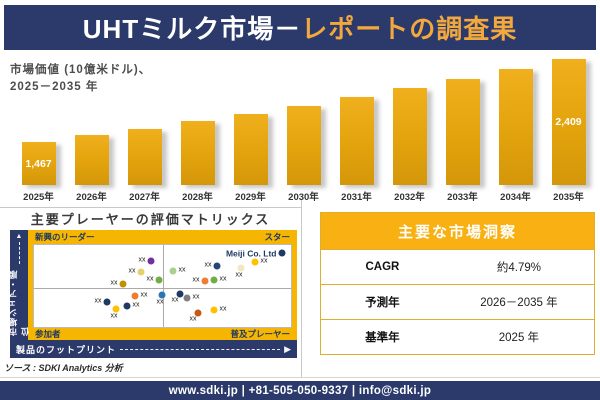 The height and width of the screenshot is (400, 600). I want to click on matrix-point-highlighted: Meiji Co. Ltd, so click(256, 254).